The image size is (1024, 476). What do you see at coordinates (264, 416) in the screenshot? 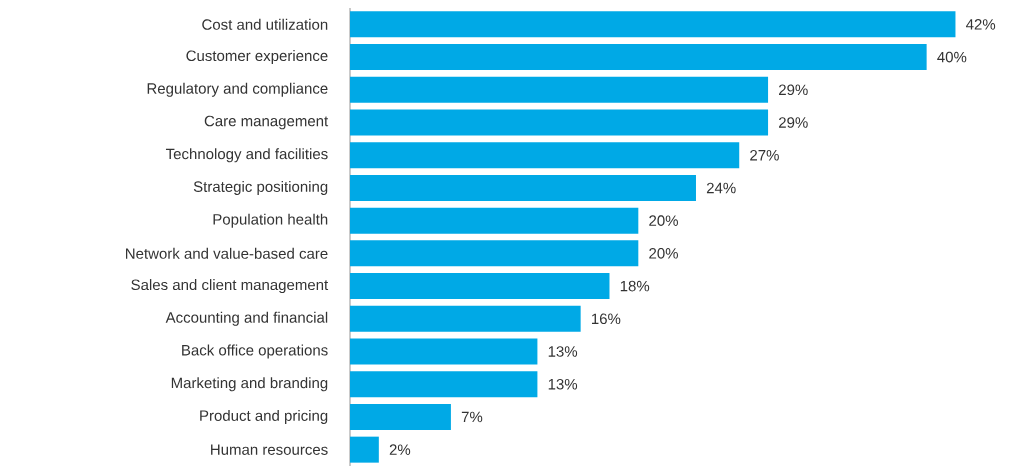
I see `y-tick-label: Product and pricing` at bounding box center [264, 416].